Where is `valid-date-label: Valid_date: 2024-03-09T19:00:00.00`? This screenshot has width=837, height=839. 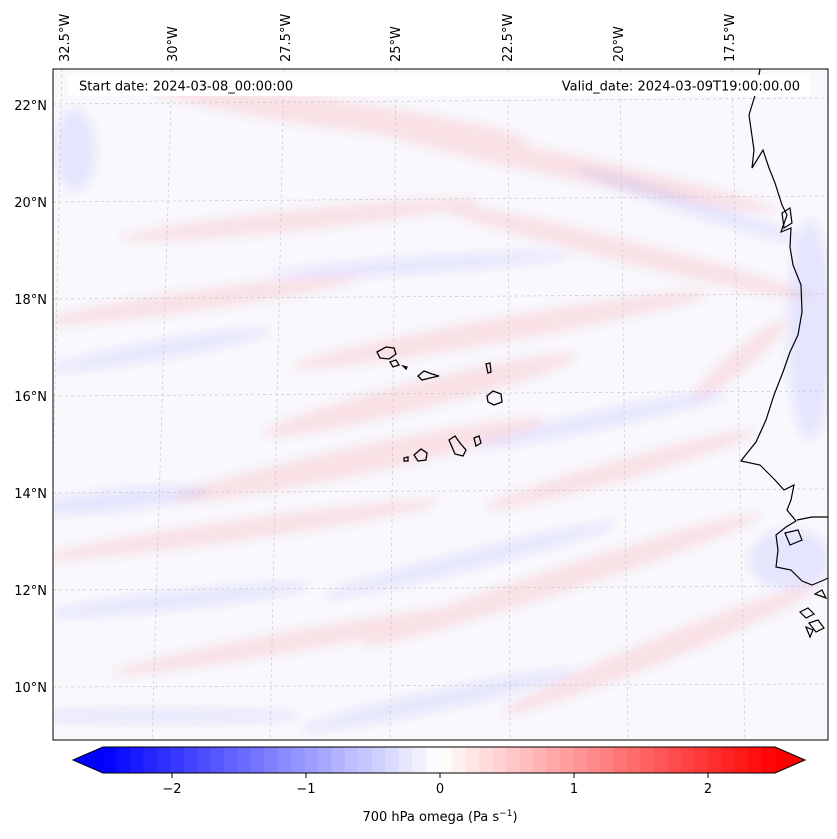
valid-date-label: Valid_date: 2024-03-09T19:00:00.00 is located at coordinates (681, 87).